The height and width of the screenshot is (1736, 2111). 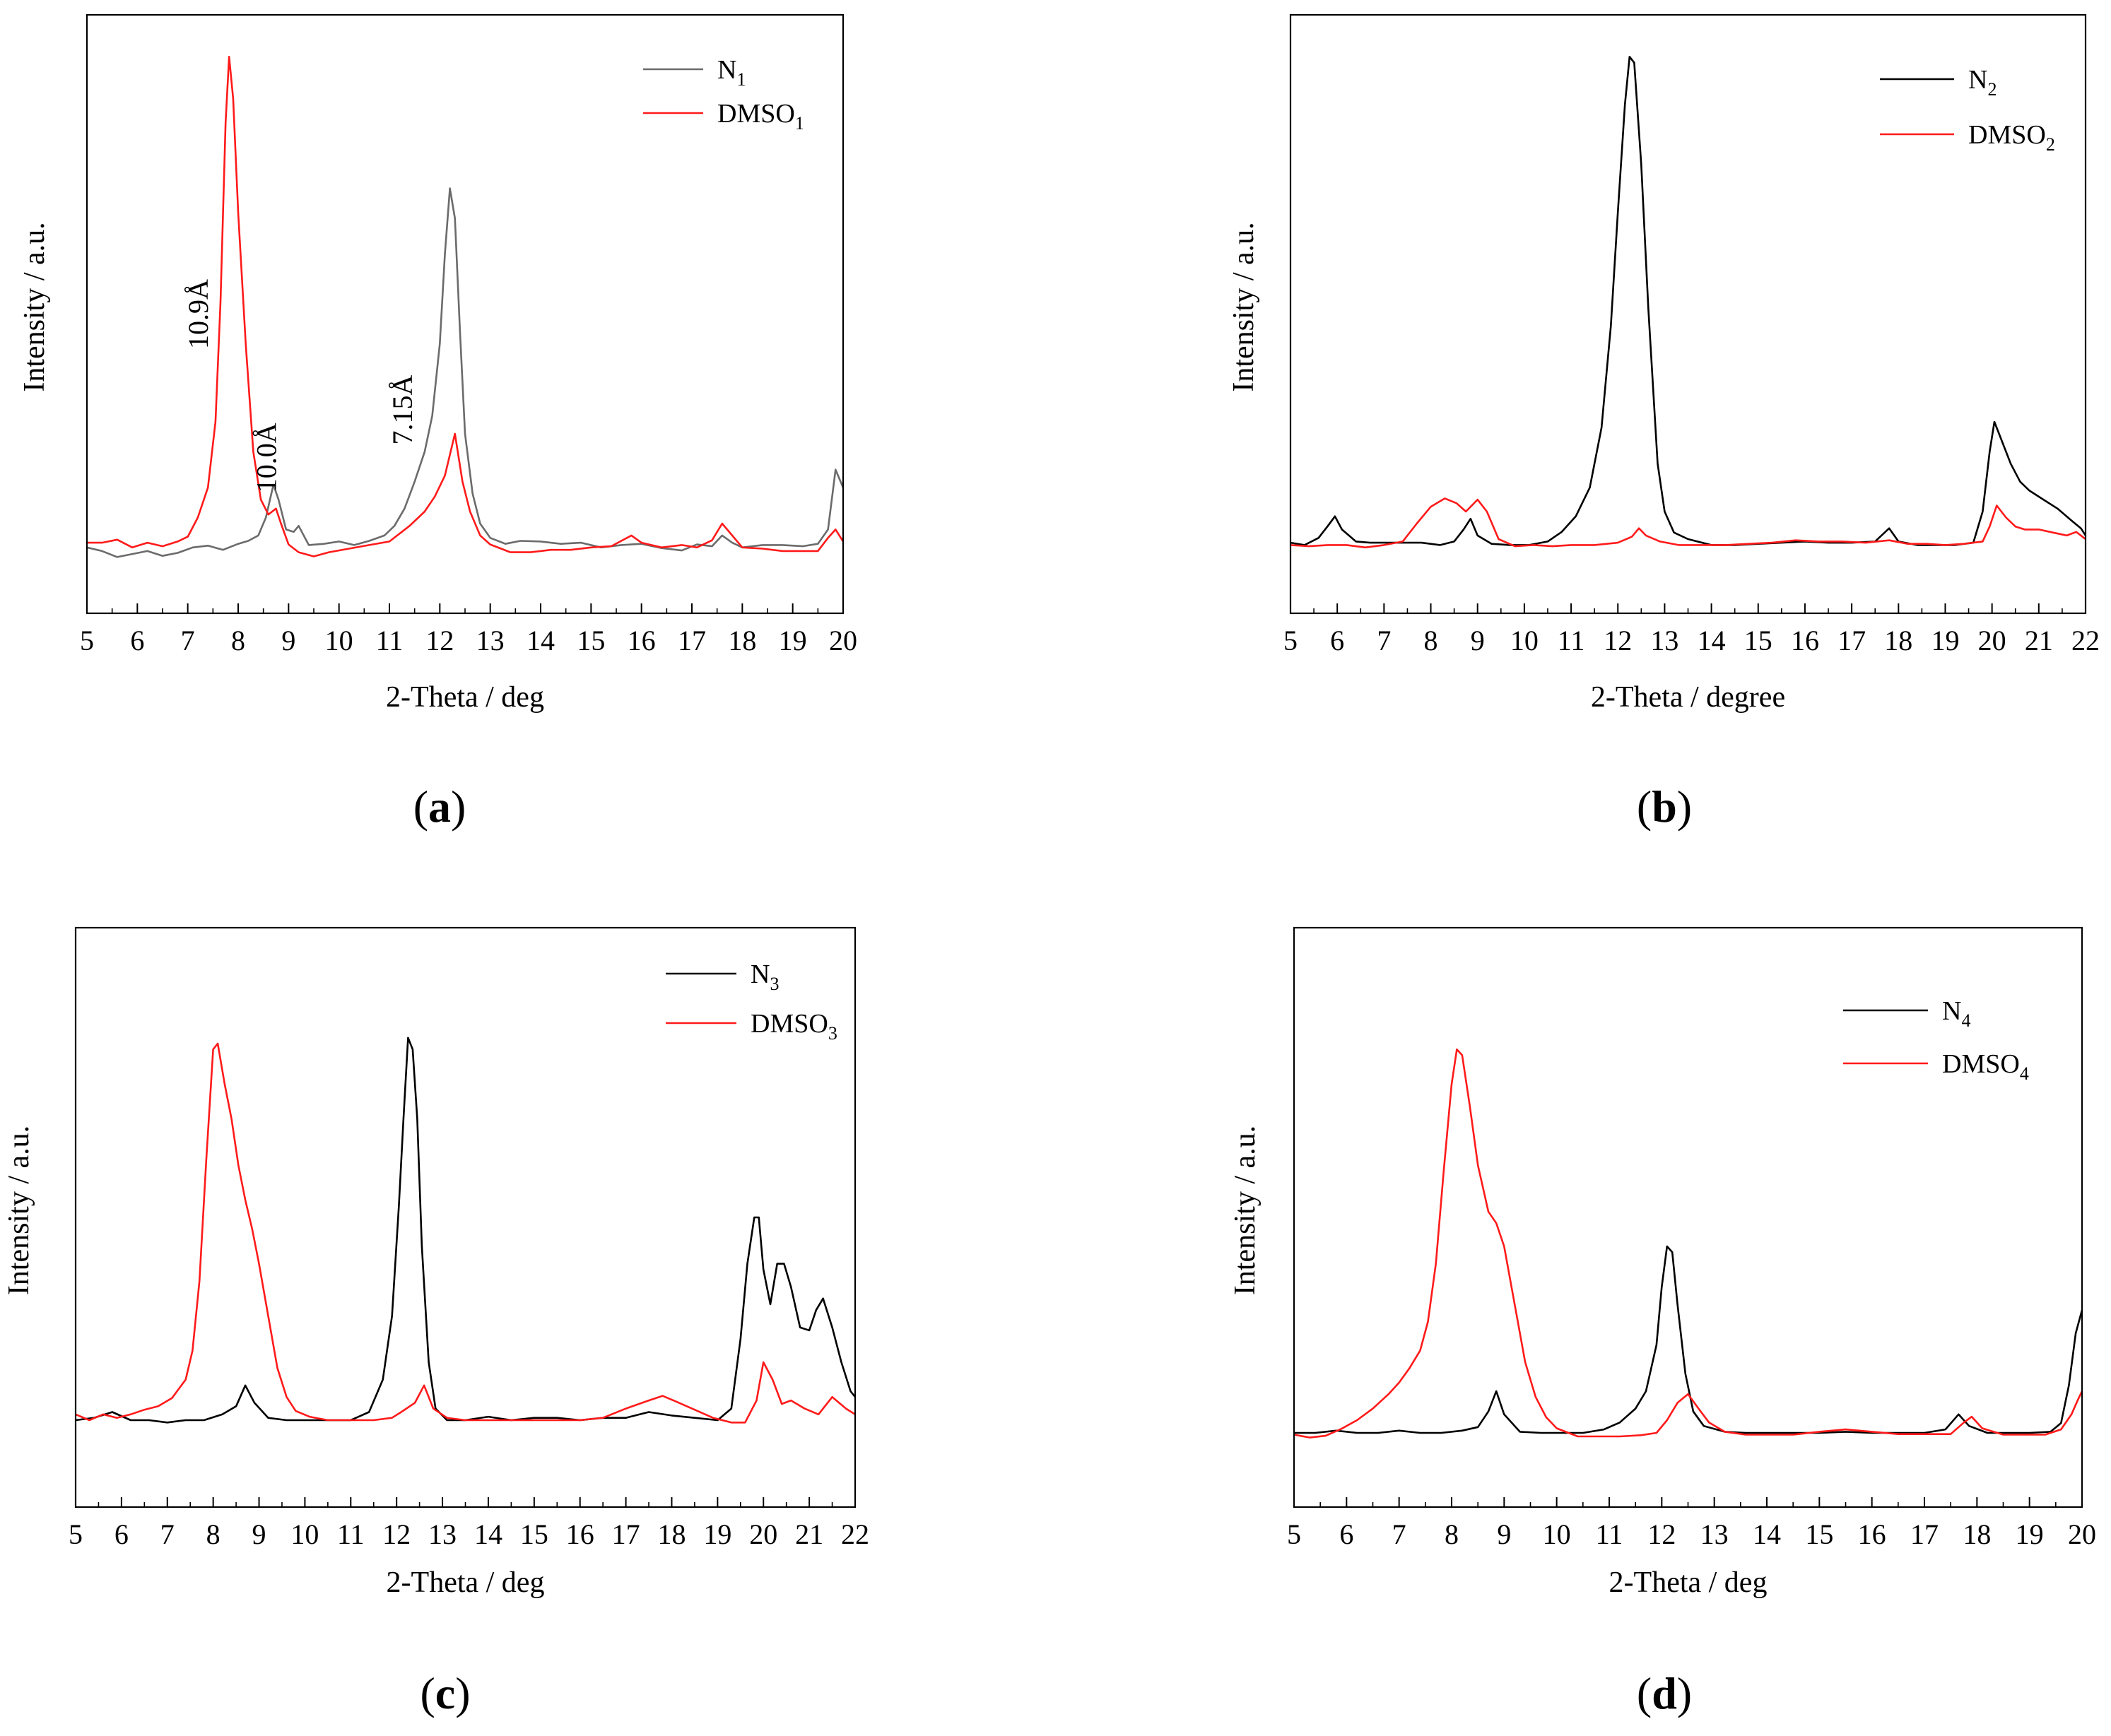 I want to click on x-axis-title: 2-Theta / degree, so click(x=1688, y=697).